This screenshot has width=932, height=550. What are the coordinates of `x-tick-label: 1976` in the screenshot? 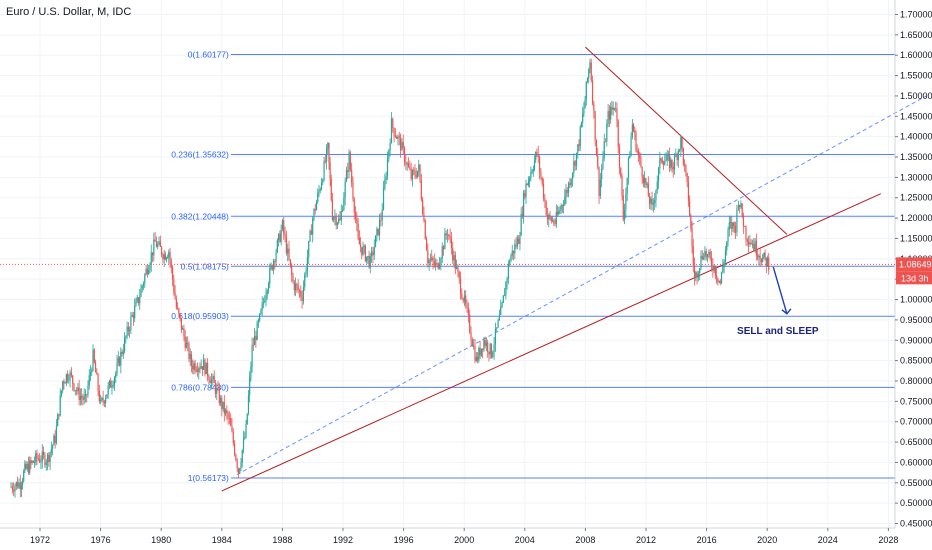 It's located at (101, 540).